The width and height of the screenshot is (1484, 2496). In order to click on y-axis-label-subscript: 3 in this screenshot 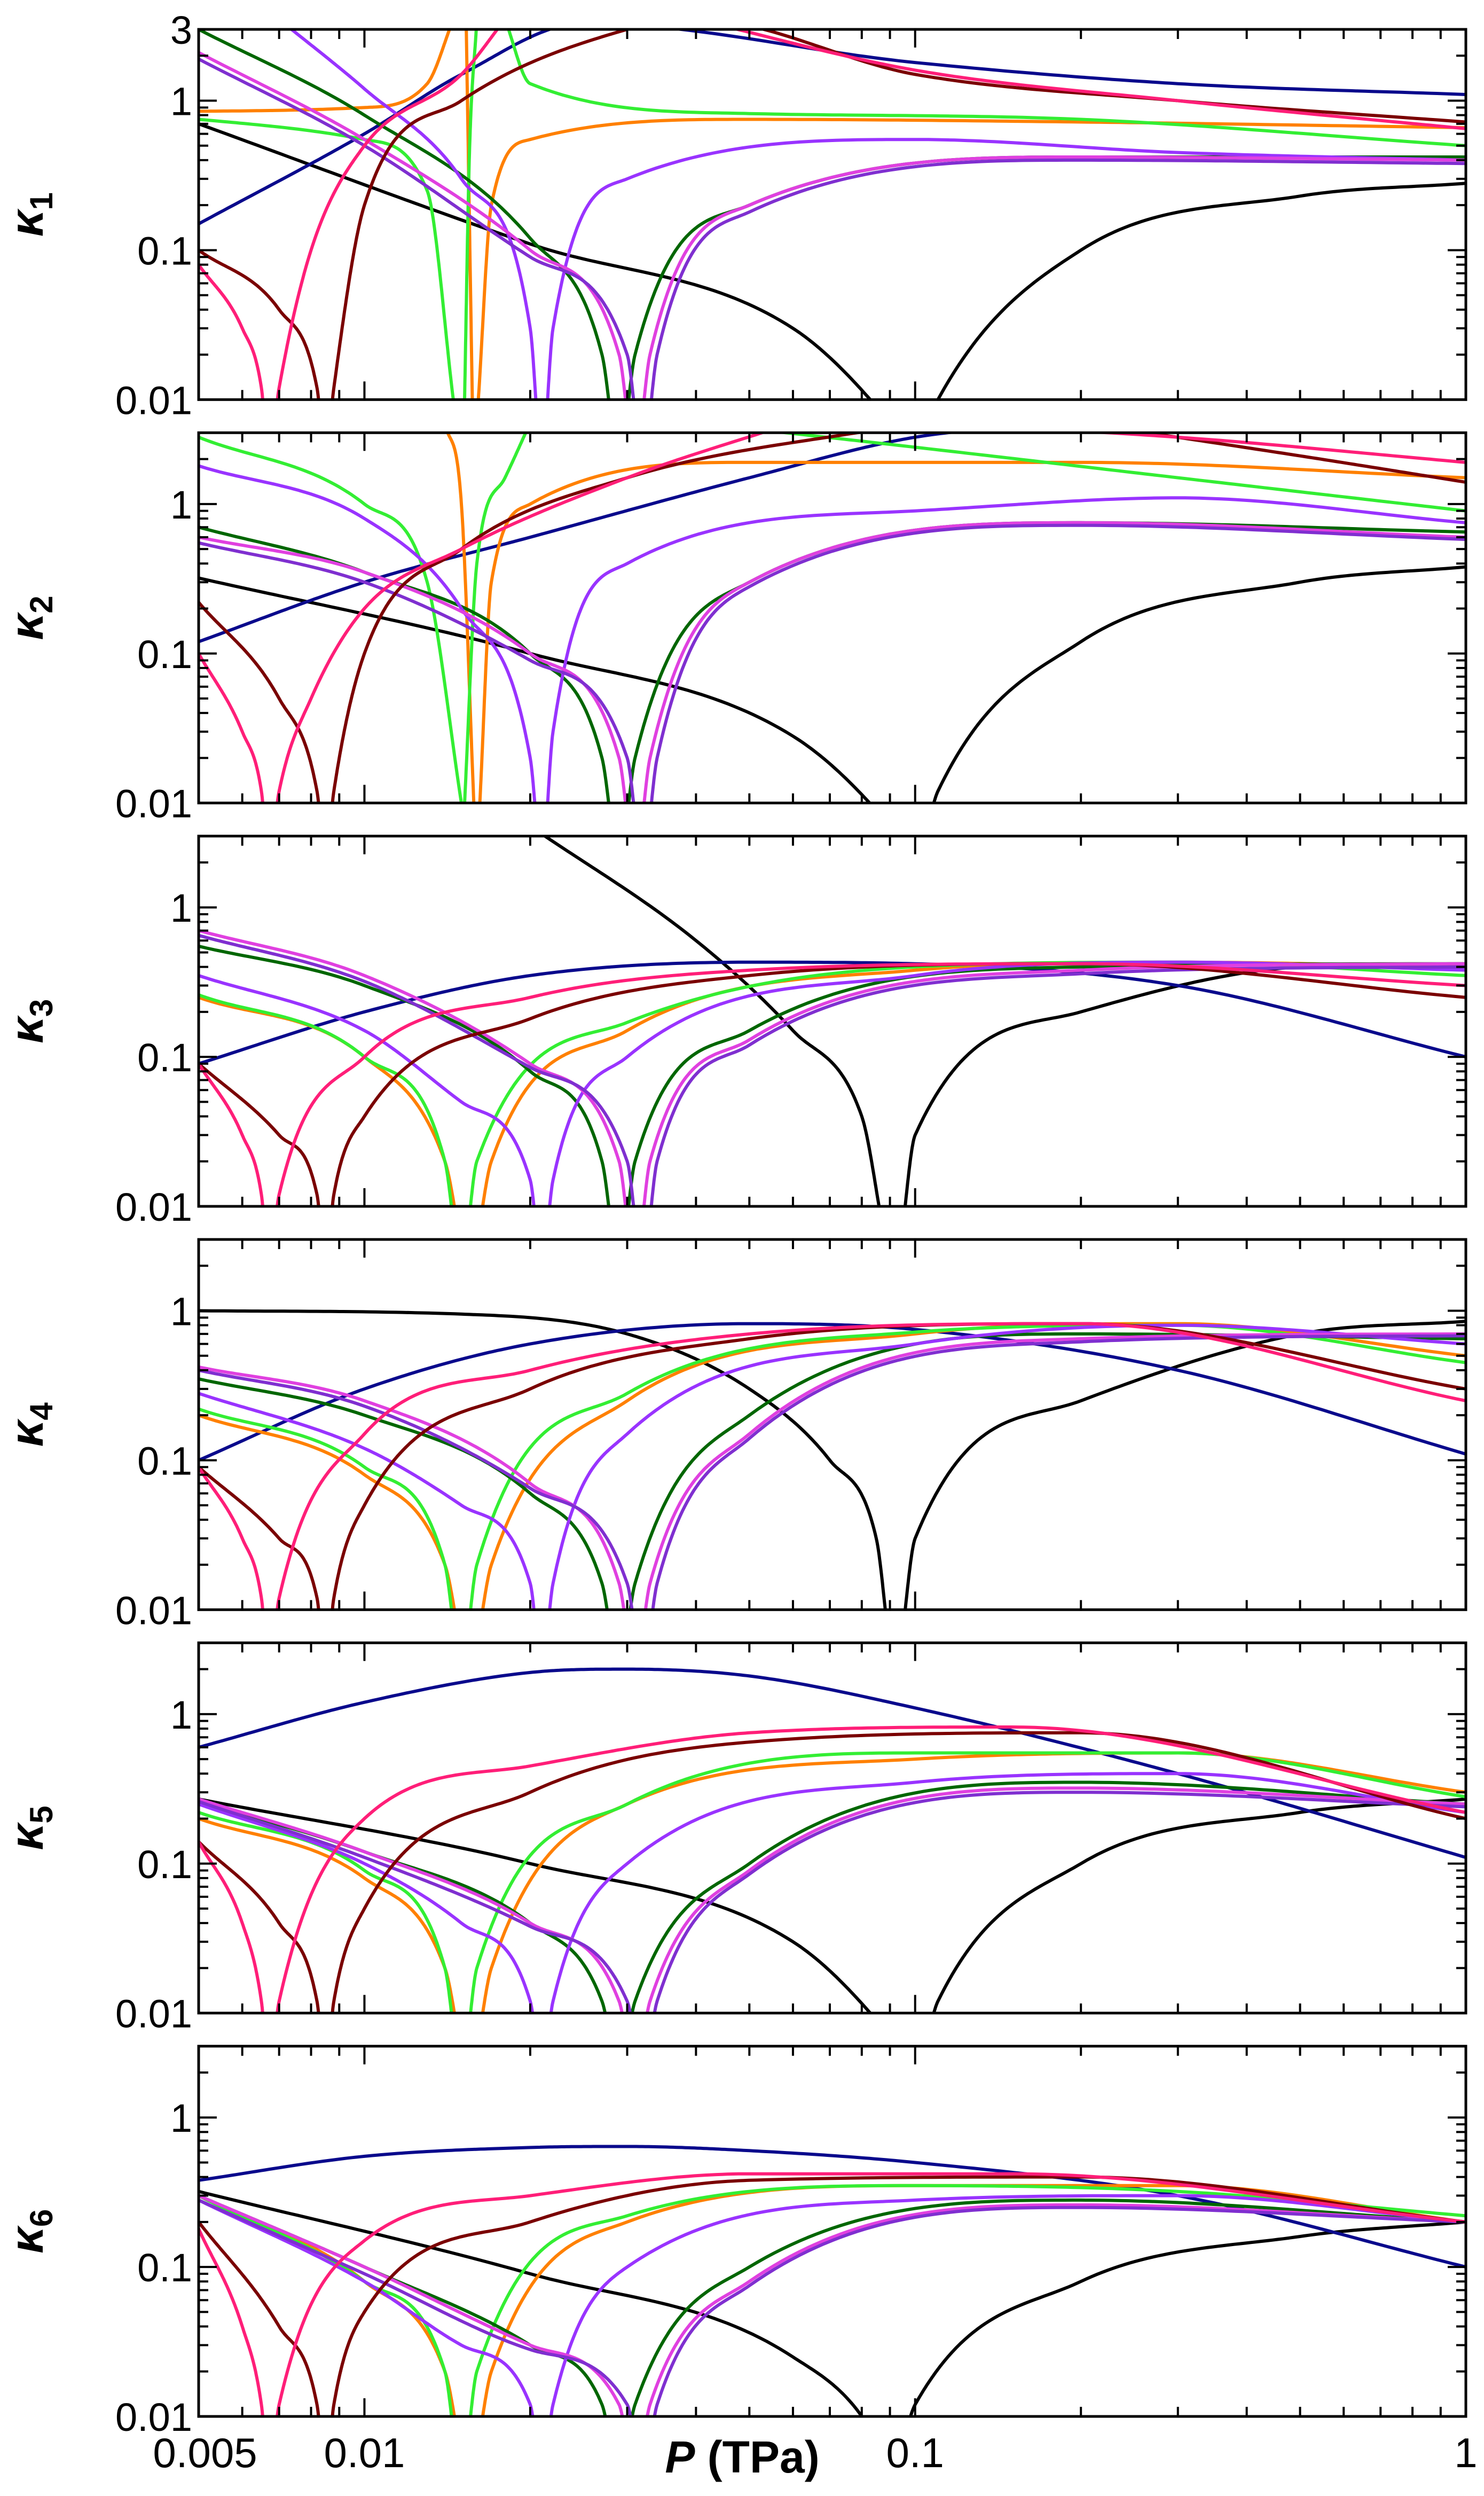, I will do `click(41, 1008)`.